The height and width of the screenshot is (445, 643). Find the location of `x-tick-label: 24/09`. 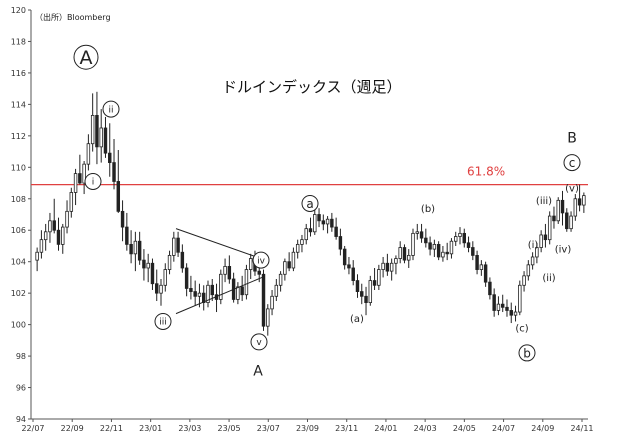

x-tick-label: 24/09 is located at coordinates (542, 428).